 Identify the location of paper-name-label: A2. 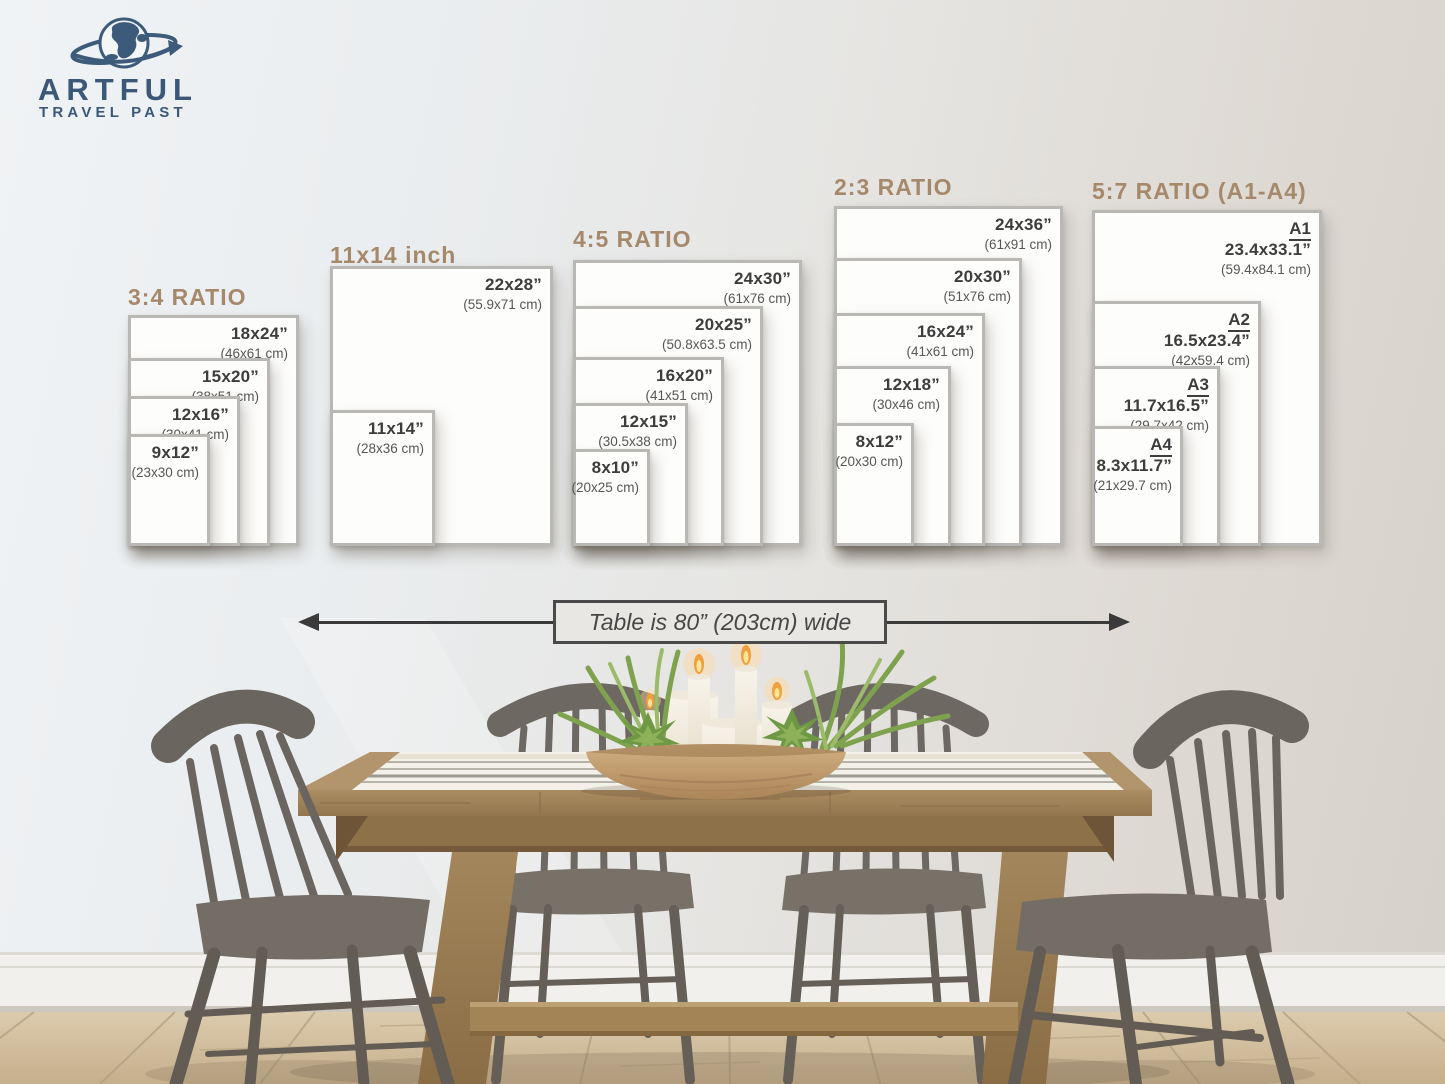
(1207, 320).